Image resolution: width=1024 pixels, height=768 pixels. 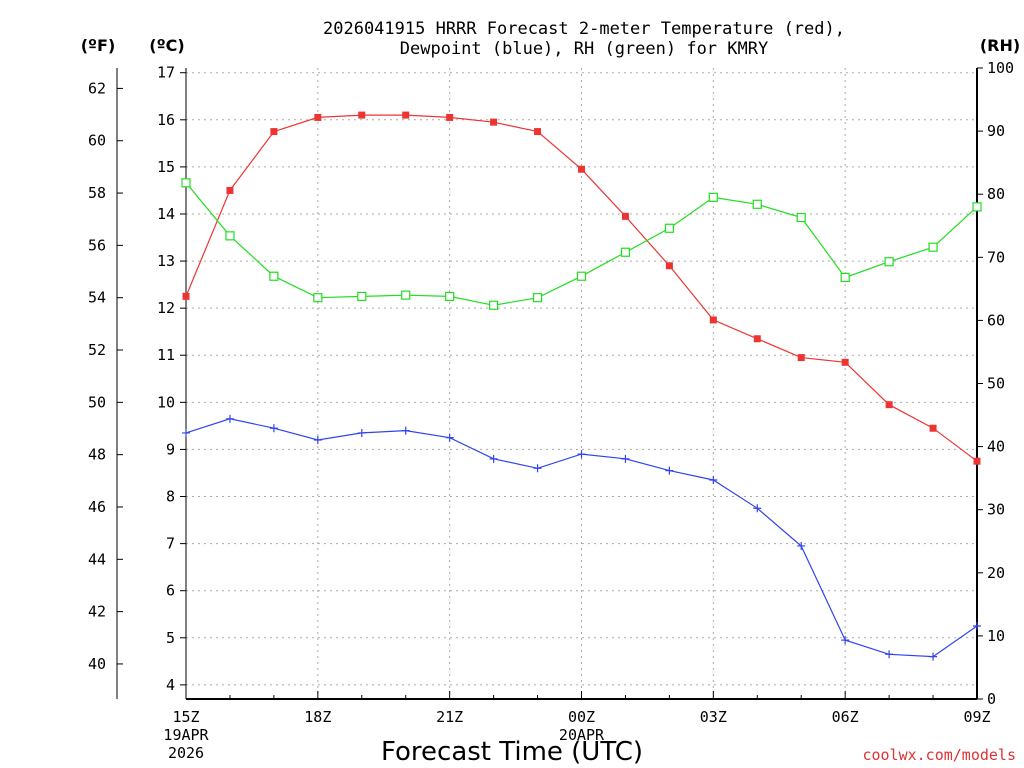 What do you see at coordinates (582, 735) in the screenshot?
I see `x-tick-sublabel: 20APR` at bounding box center [582, 735].